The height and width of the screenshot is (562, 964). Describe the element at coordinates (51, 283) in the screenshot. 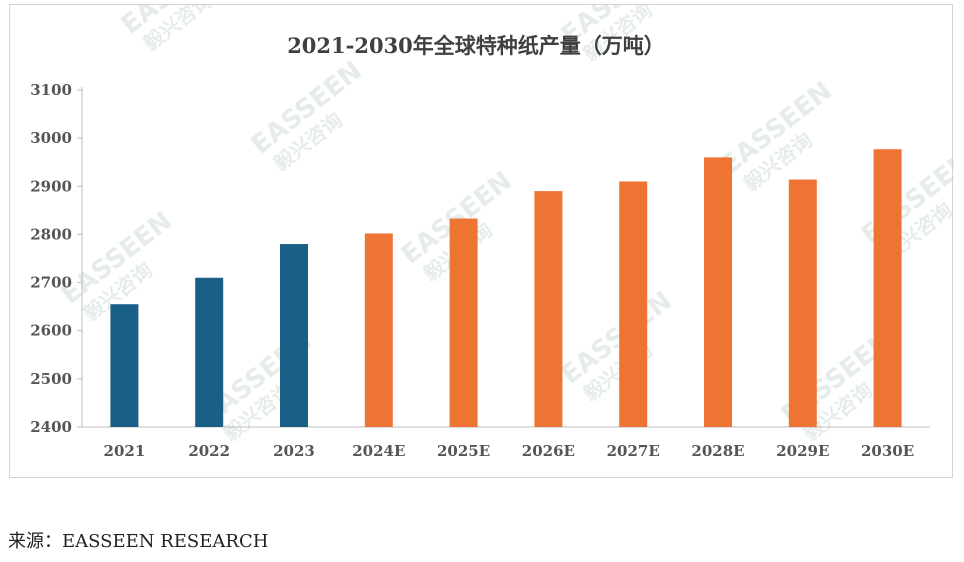

I see `y-tick-label: 2700` at that location.